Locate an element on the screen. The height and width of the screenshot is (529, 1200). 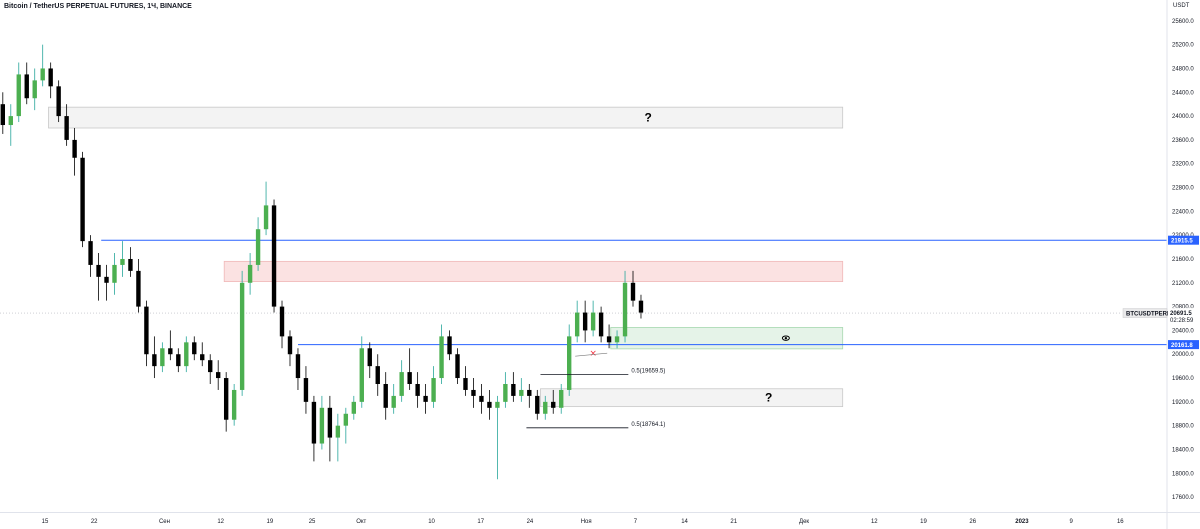
x-tick-label: 25 is located at coordinates (312, 522).